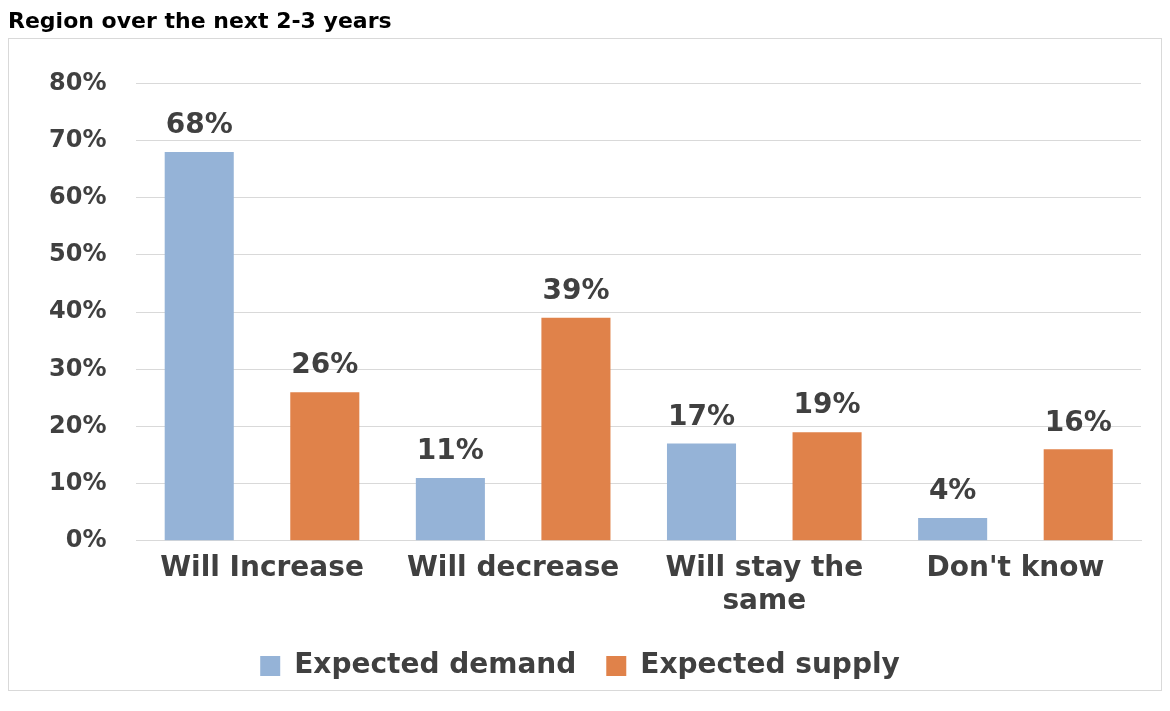 The image size is (1170, 711). Describe the element at coordinates (77, 81) in the screenshot. I see `y-tick-label: 80%` at that location.